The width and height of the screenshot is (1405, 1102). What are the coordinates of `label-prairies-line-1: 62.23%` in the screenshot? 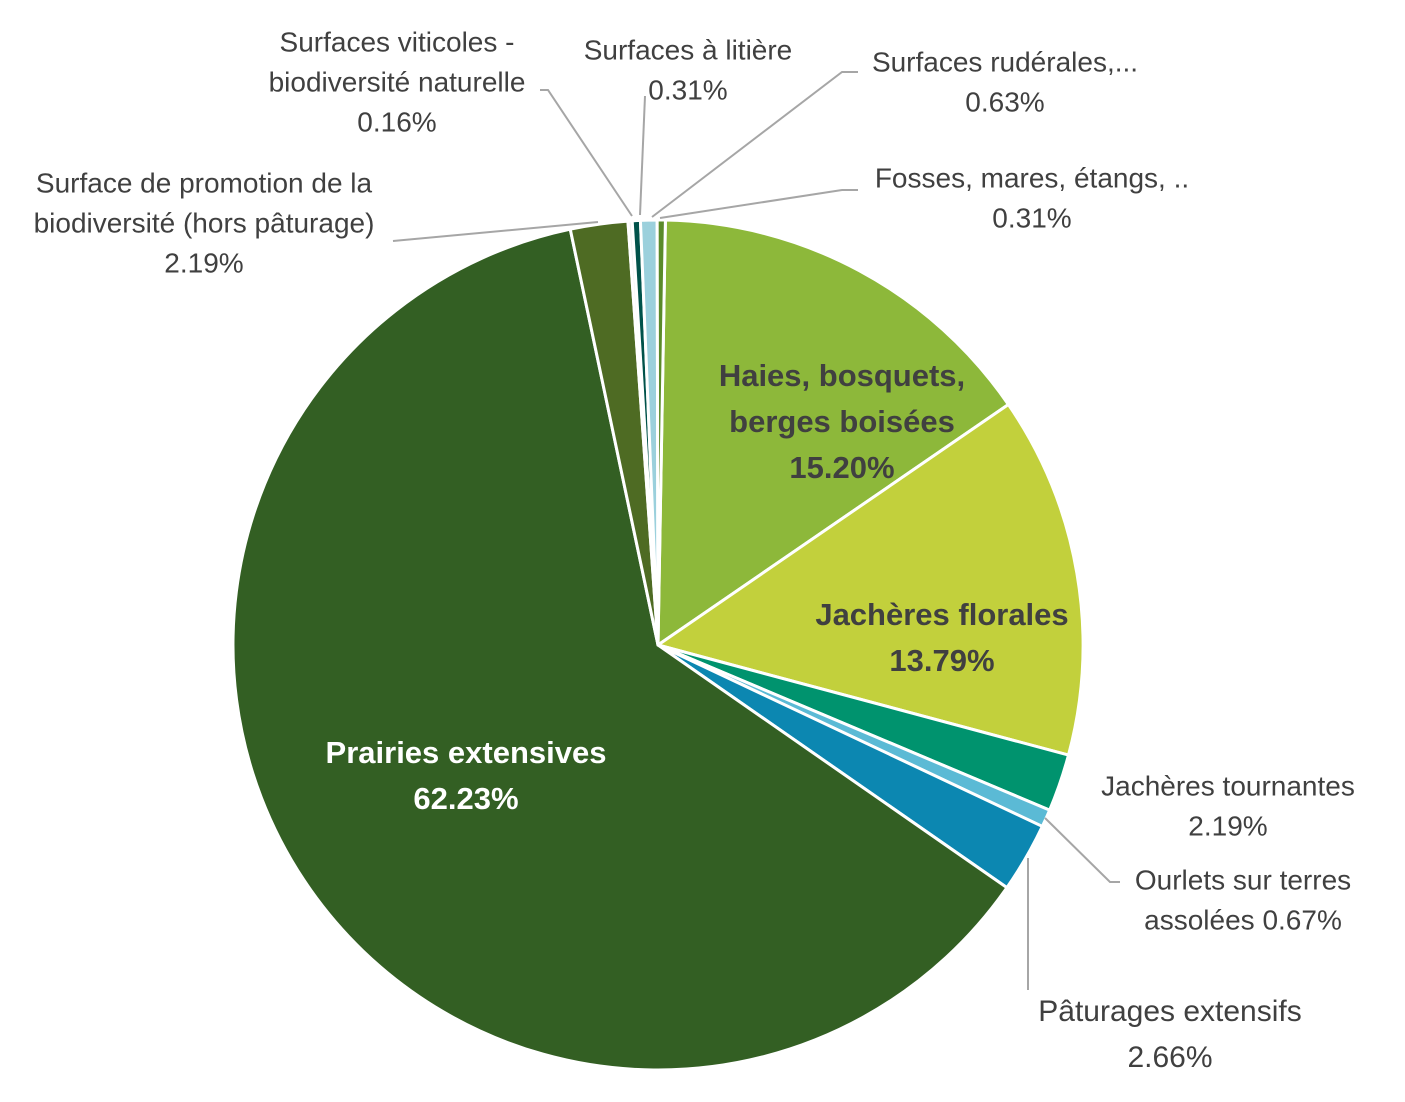 It's located at (465, 798).